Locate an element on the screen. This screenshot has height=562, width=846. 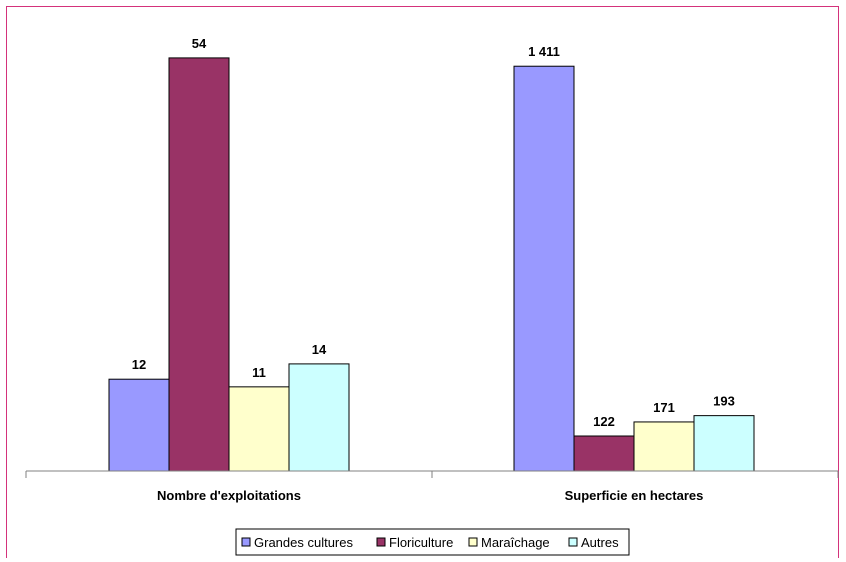
legend-box is located at coordinates (432, 542).